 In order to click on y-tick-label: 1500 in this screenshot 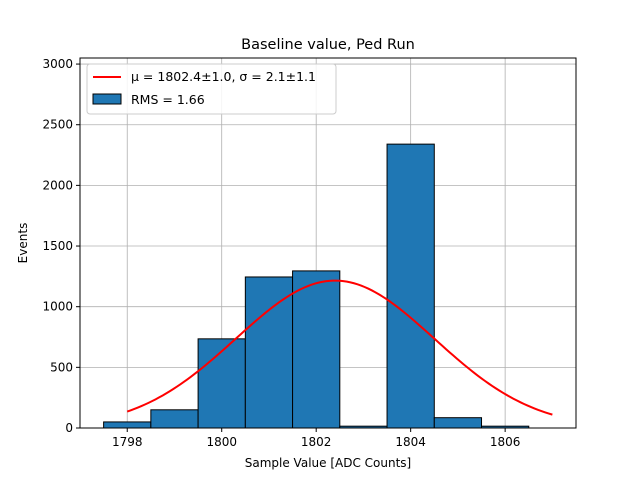, I will do `click(57, 246)`.